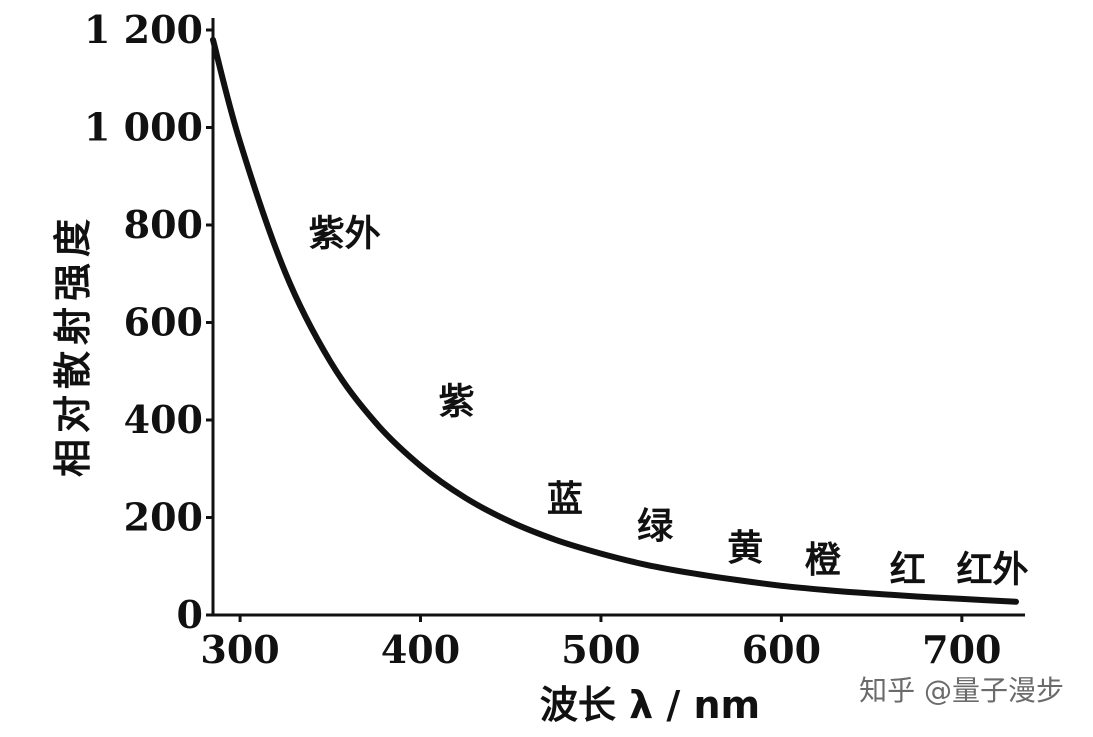  What do you see at coordinates (73, 345) in the screenshot?
I see `y-axis-title: 相对散射强度` at bounding box center [73, 345].